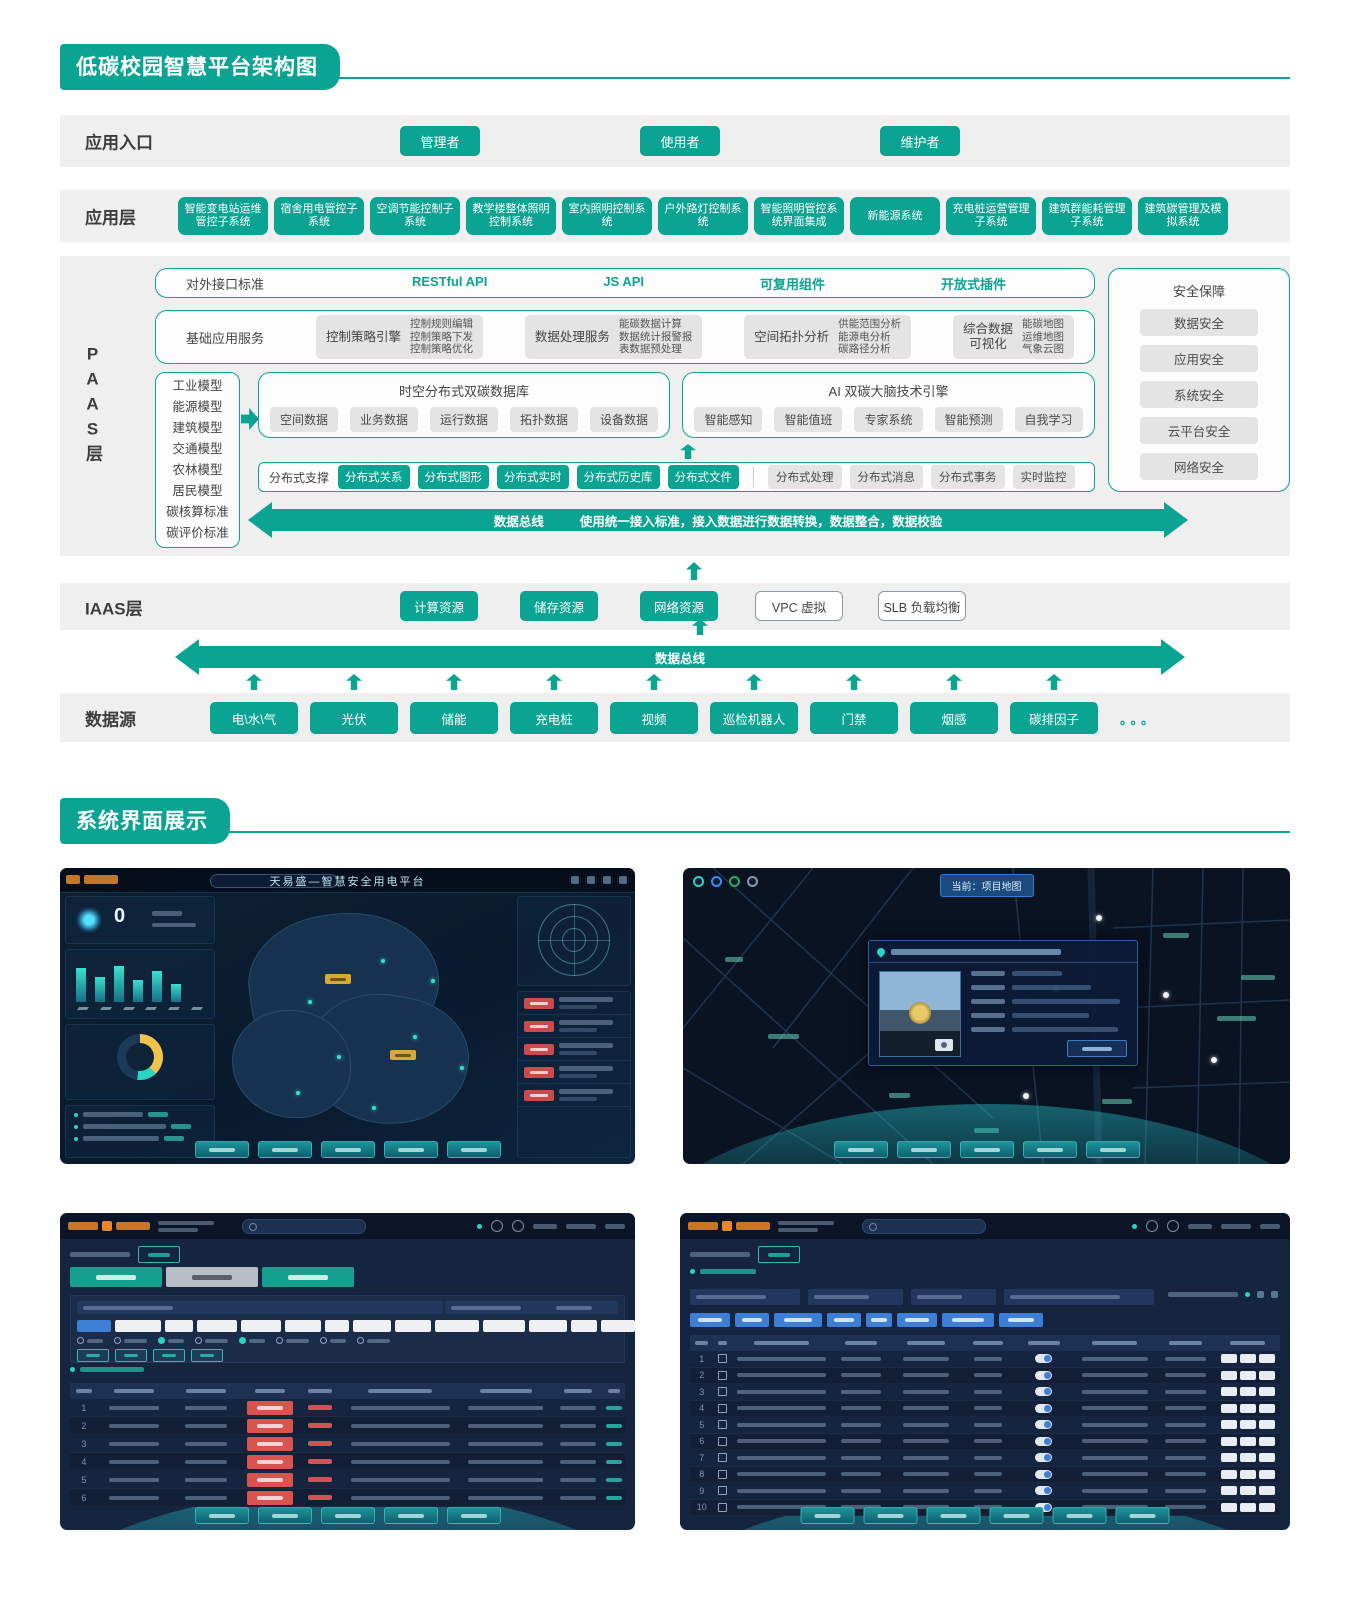 The image size is (1350, 1606). What do you see at coordinates (454, 718) in the screenshot?
I see `datasource-button: 储能` at bounding box center [454, 718].